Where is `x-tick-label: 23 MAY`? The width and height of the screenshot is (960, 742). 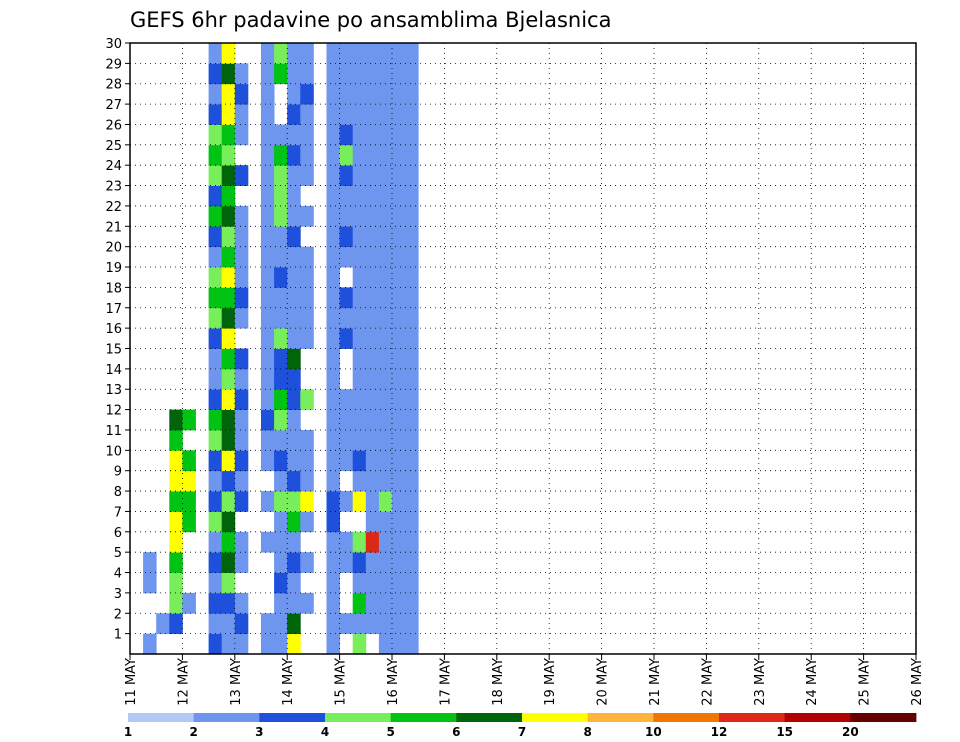 x-tick-label: 23 MAY is located at coordinates (760, 682).